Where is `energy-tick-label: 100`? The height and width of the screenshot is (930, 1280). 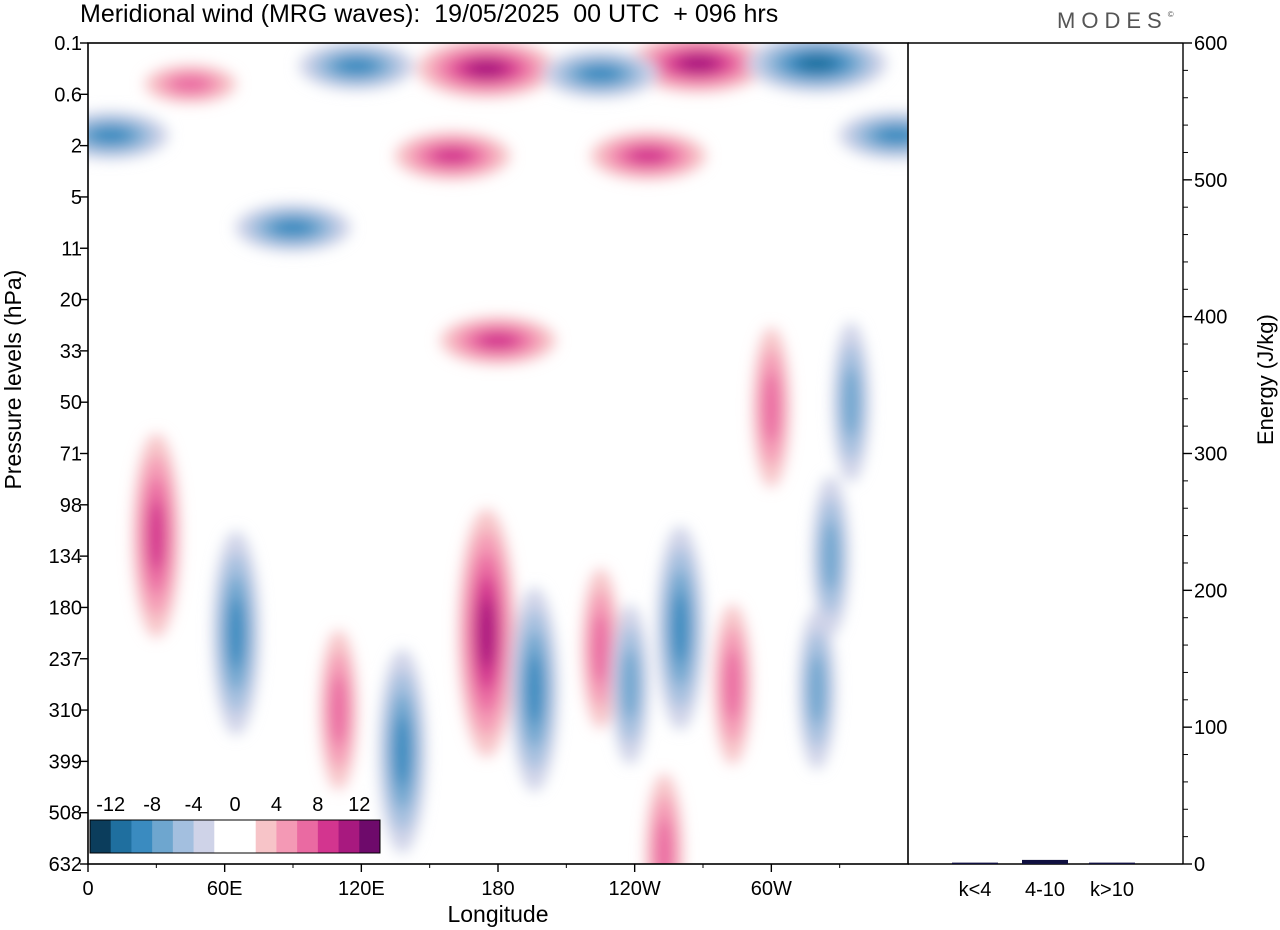
energy-tick-label: 100 is located at coordinates (1210, 728).